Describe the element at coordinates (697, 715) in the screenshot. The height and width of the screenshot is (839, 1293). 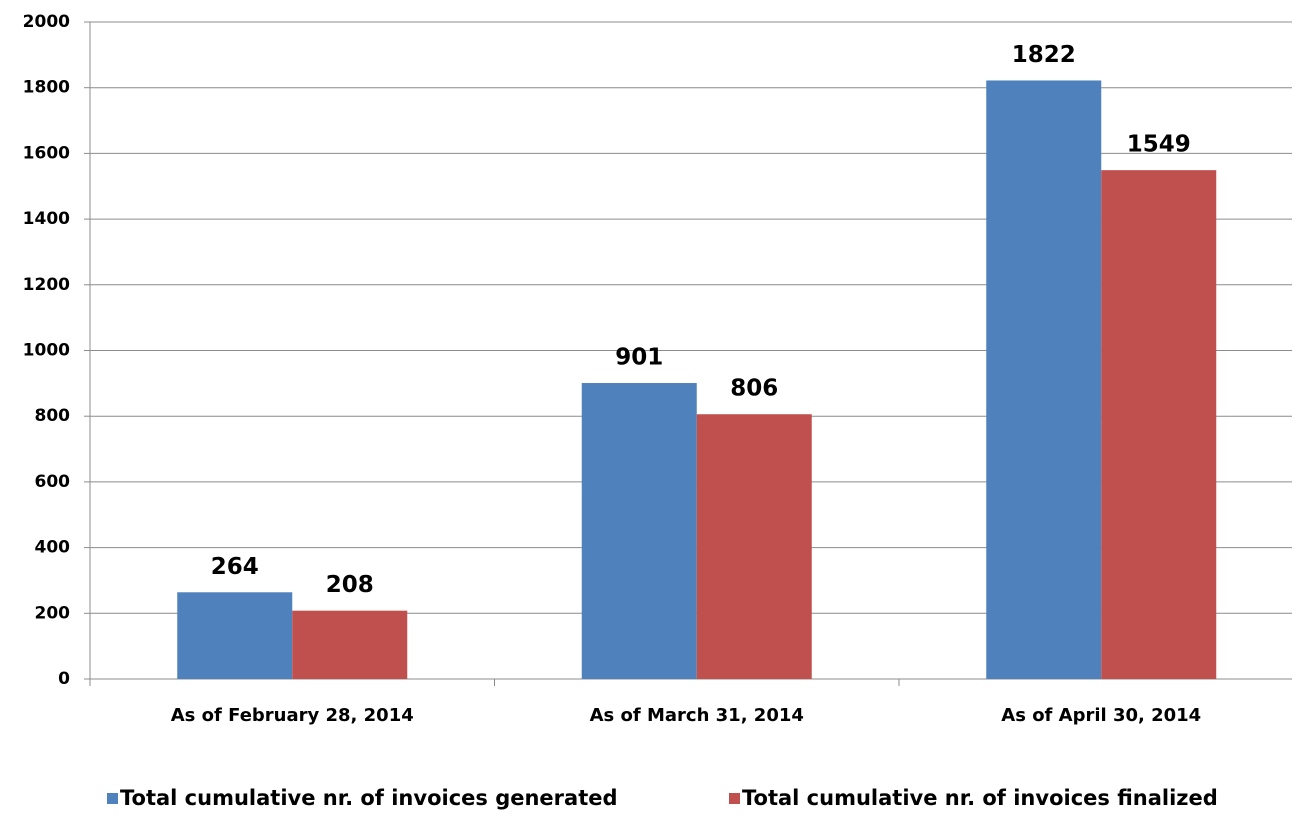
I see `x-tick-label: As of March 31, 2014` at that location.